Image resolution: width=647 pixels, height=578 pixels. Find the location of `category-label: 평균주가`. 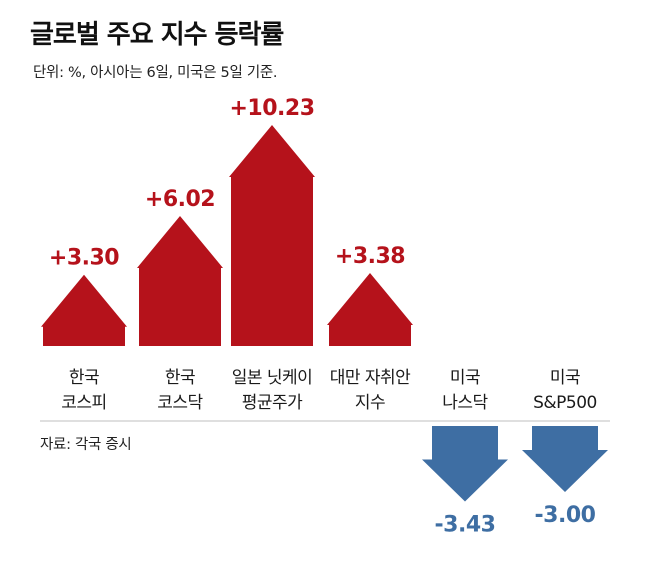

category-label: 평균주가 is located at coordinates (272, 403).